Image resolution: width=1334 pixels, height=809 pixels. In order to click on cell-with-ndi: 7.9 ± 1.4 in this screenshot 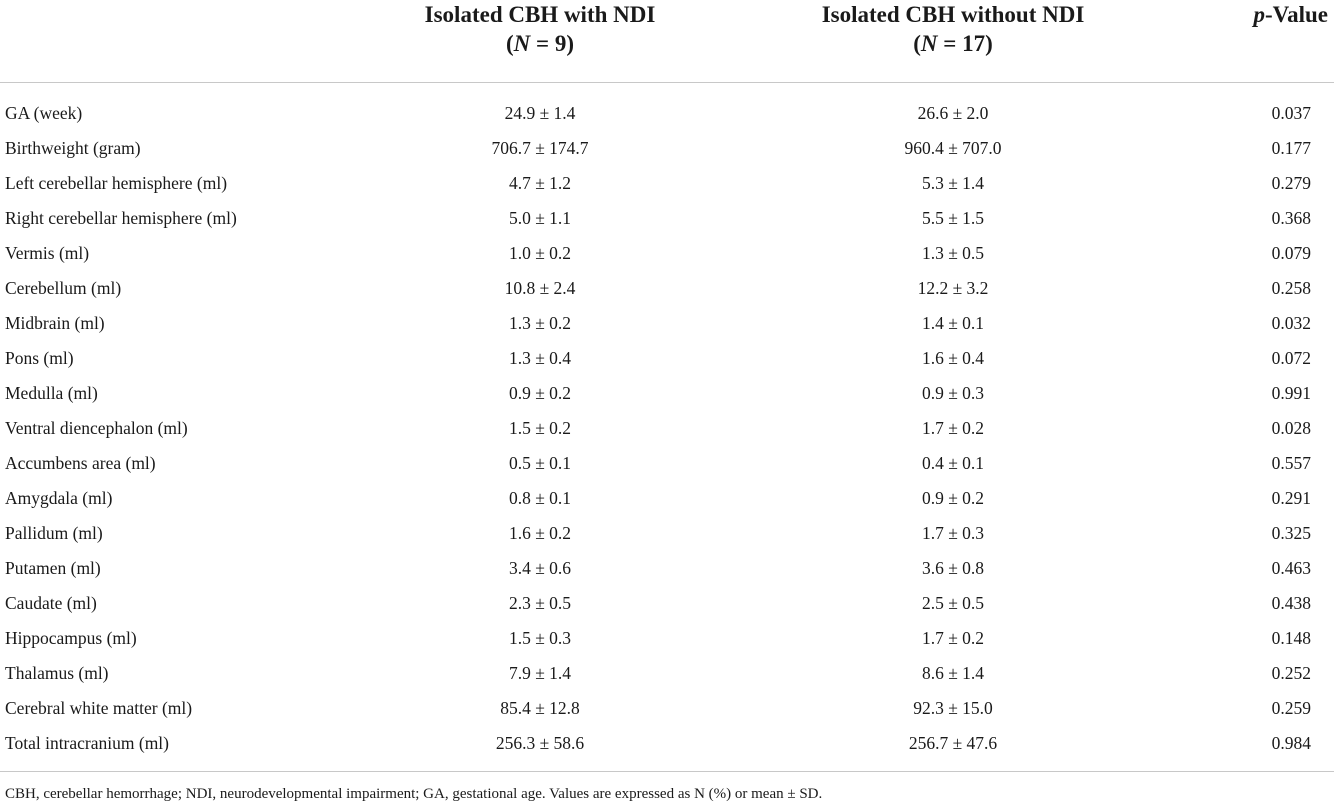, I will do `click(540, 673)`.